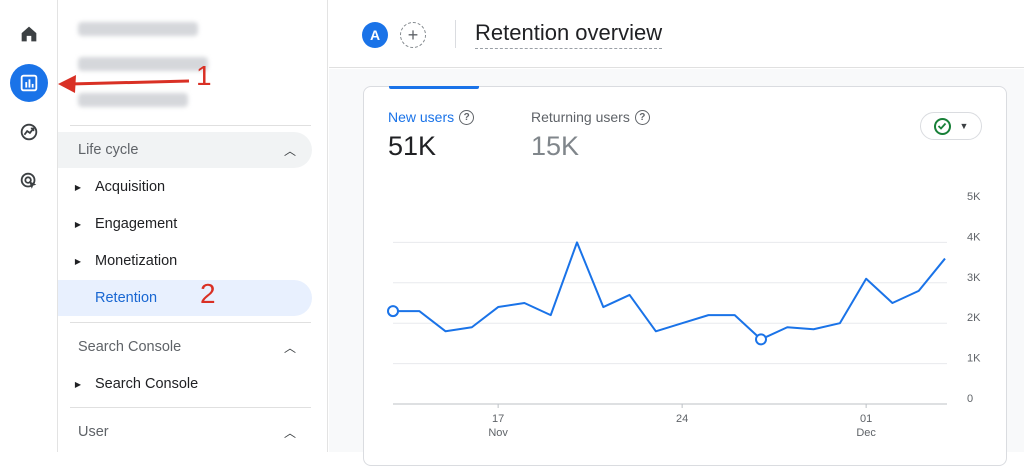  What do you see at coordinates (29, 226) in the screenshot?
I see `icon-rail` at bounding box center [29, 226].